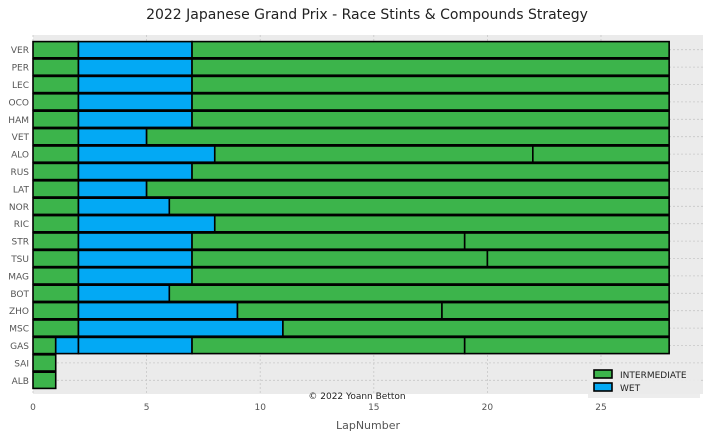 The width and height of the screenshot is (710, 438). I want to click on x-tick-labels: 0 5 10 15 20 25, so click(318, 408).